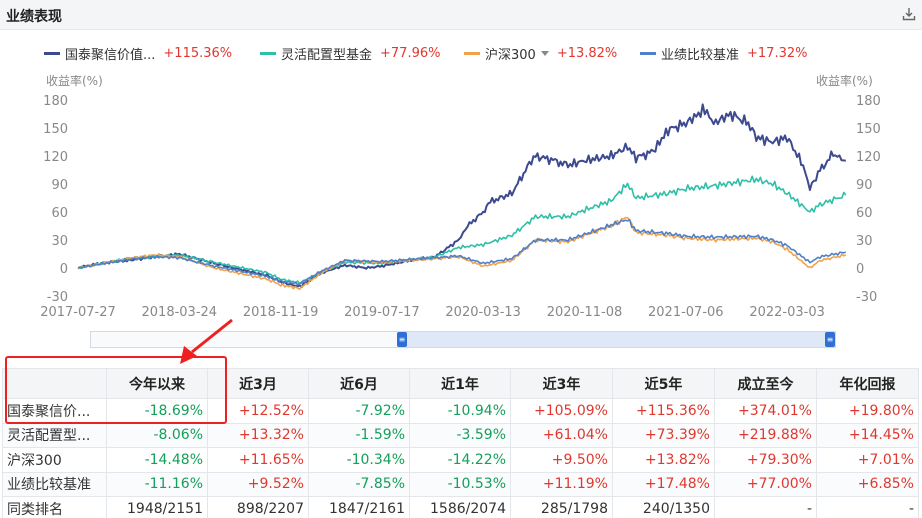  What do you see at coordinates (462, 252) in the screenshot?
I see `series-line` at bounding box center [462, 252].